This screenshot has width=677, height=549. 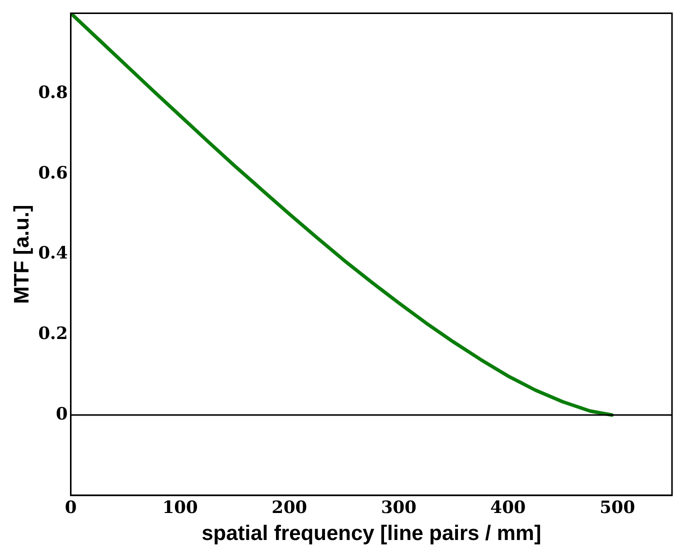 What do you see at coordinates (22, 254) in the screenshot?
I see `y-axis-title: MTF [a.u.]` at bounding box center [22, 254].